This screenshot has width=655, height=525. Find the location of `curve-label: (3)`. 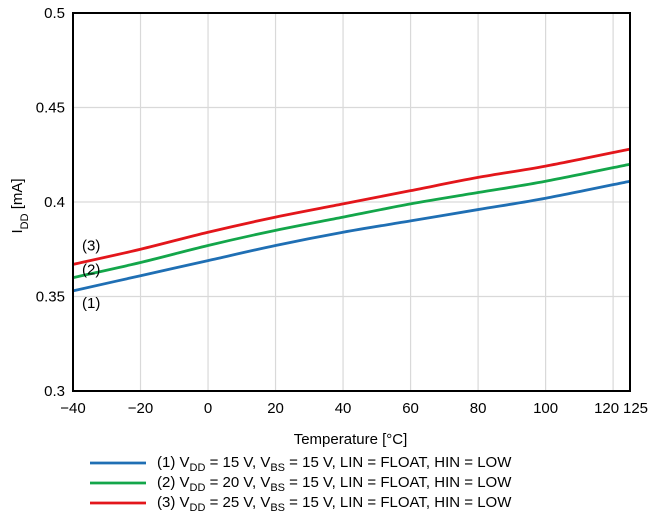

curve-label: (3) is located at coordinates (91, 245).